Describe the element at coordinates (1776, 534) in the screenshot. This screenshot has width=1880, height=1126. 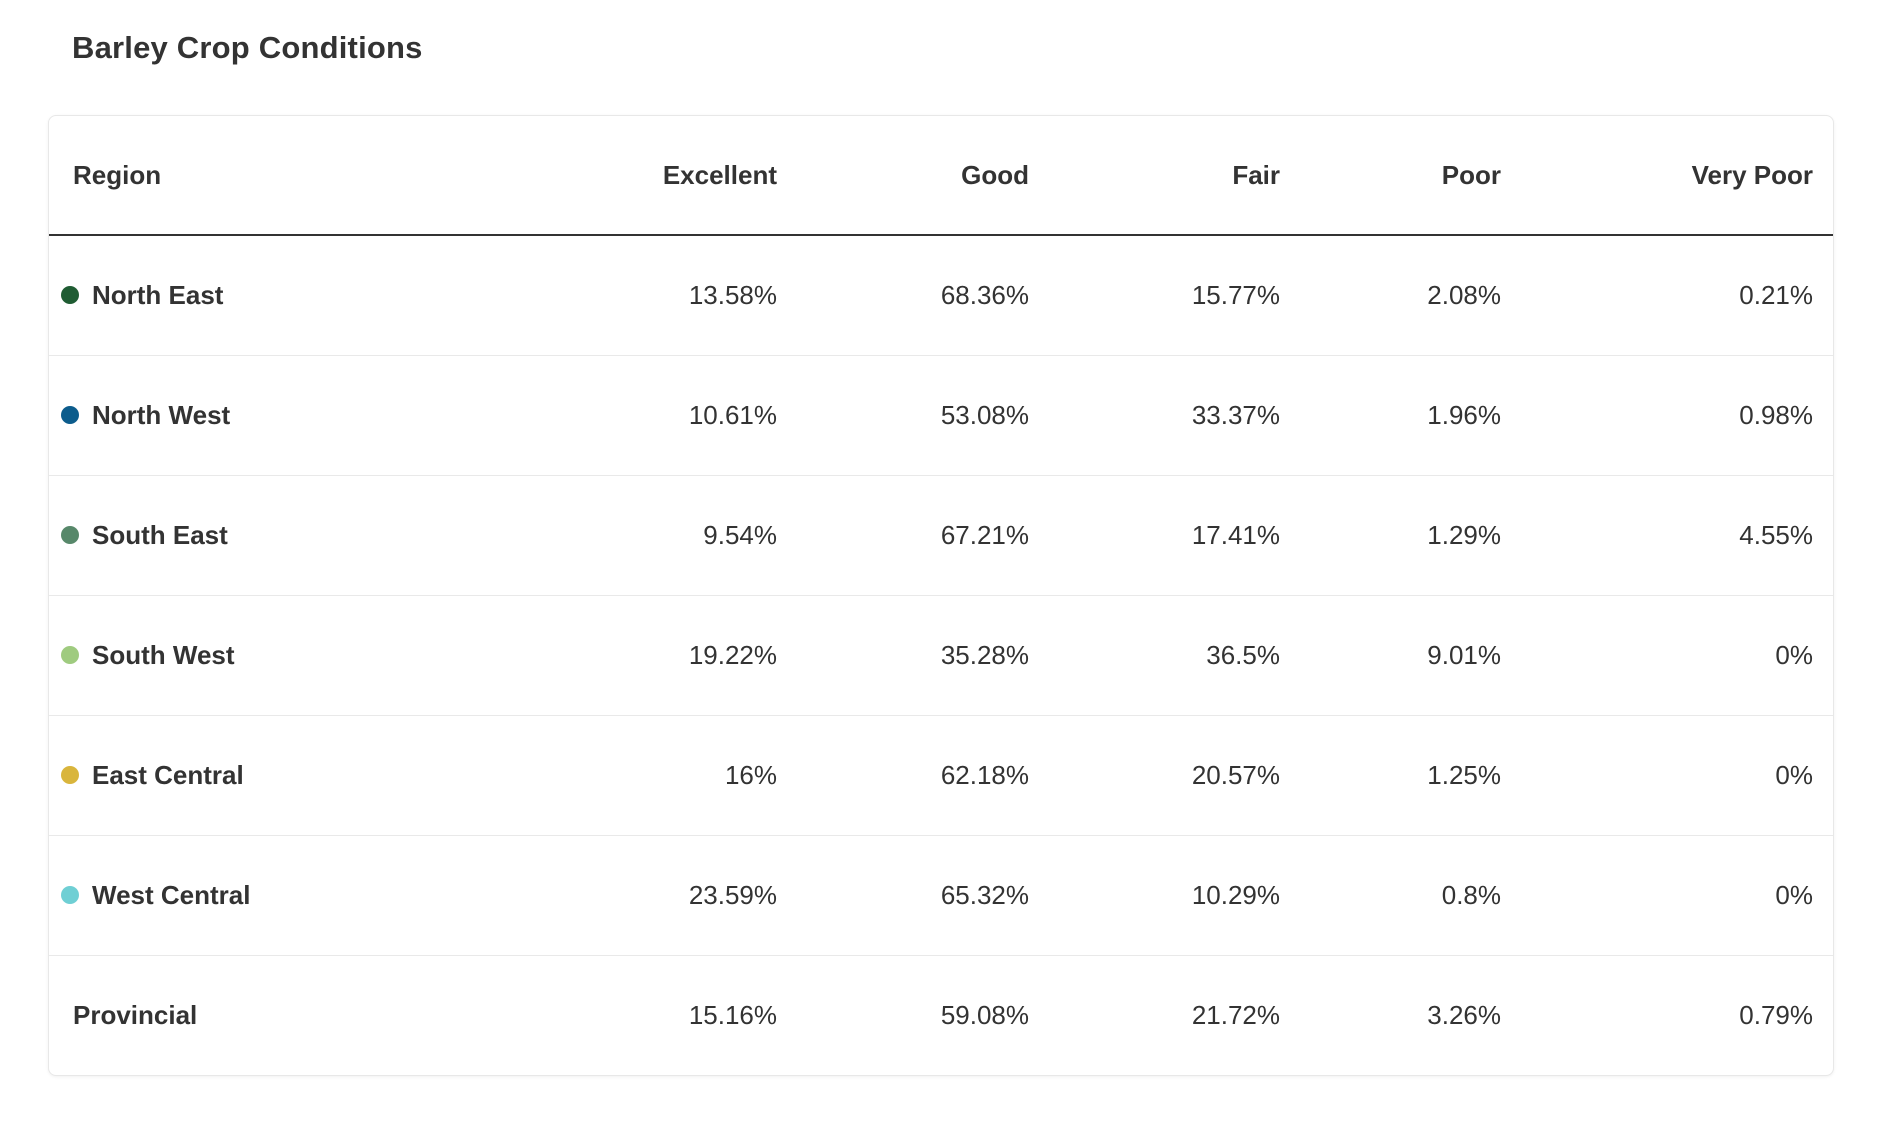
I see `very-poor-value: 4.55%` at that location.